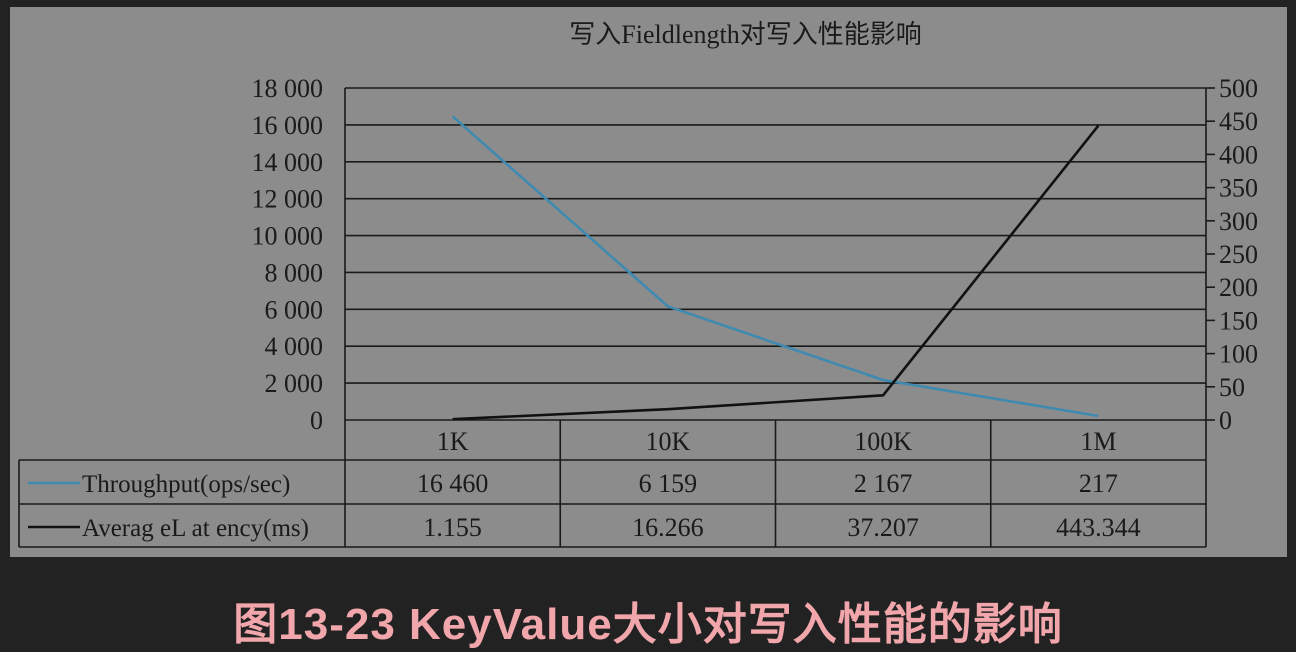  What do you see at coordinates (1238, 254) in the screenshot?
I see `right-tick-label: 250` at bounding box center [1238, 254].